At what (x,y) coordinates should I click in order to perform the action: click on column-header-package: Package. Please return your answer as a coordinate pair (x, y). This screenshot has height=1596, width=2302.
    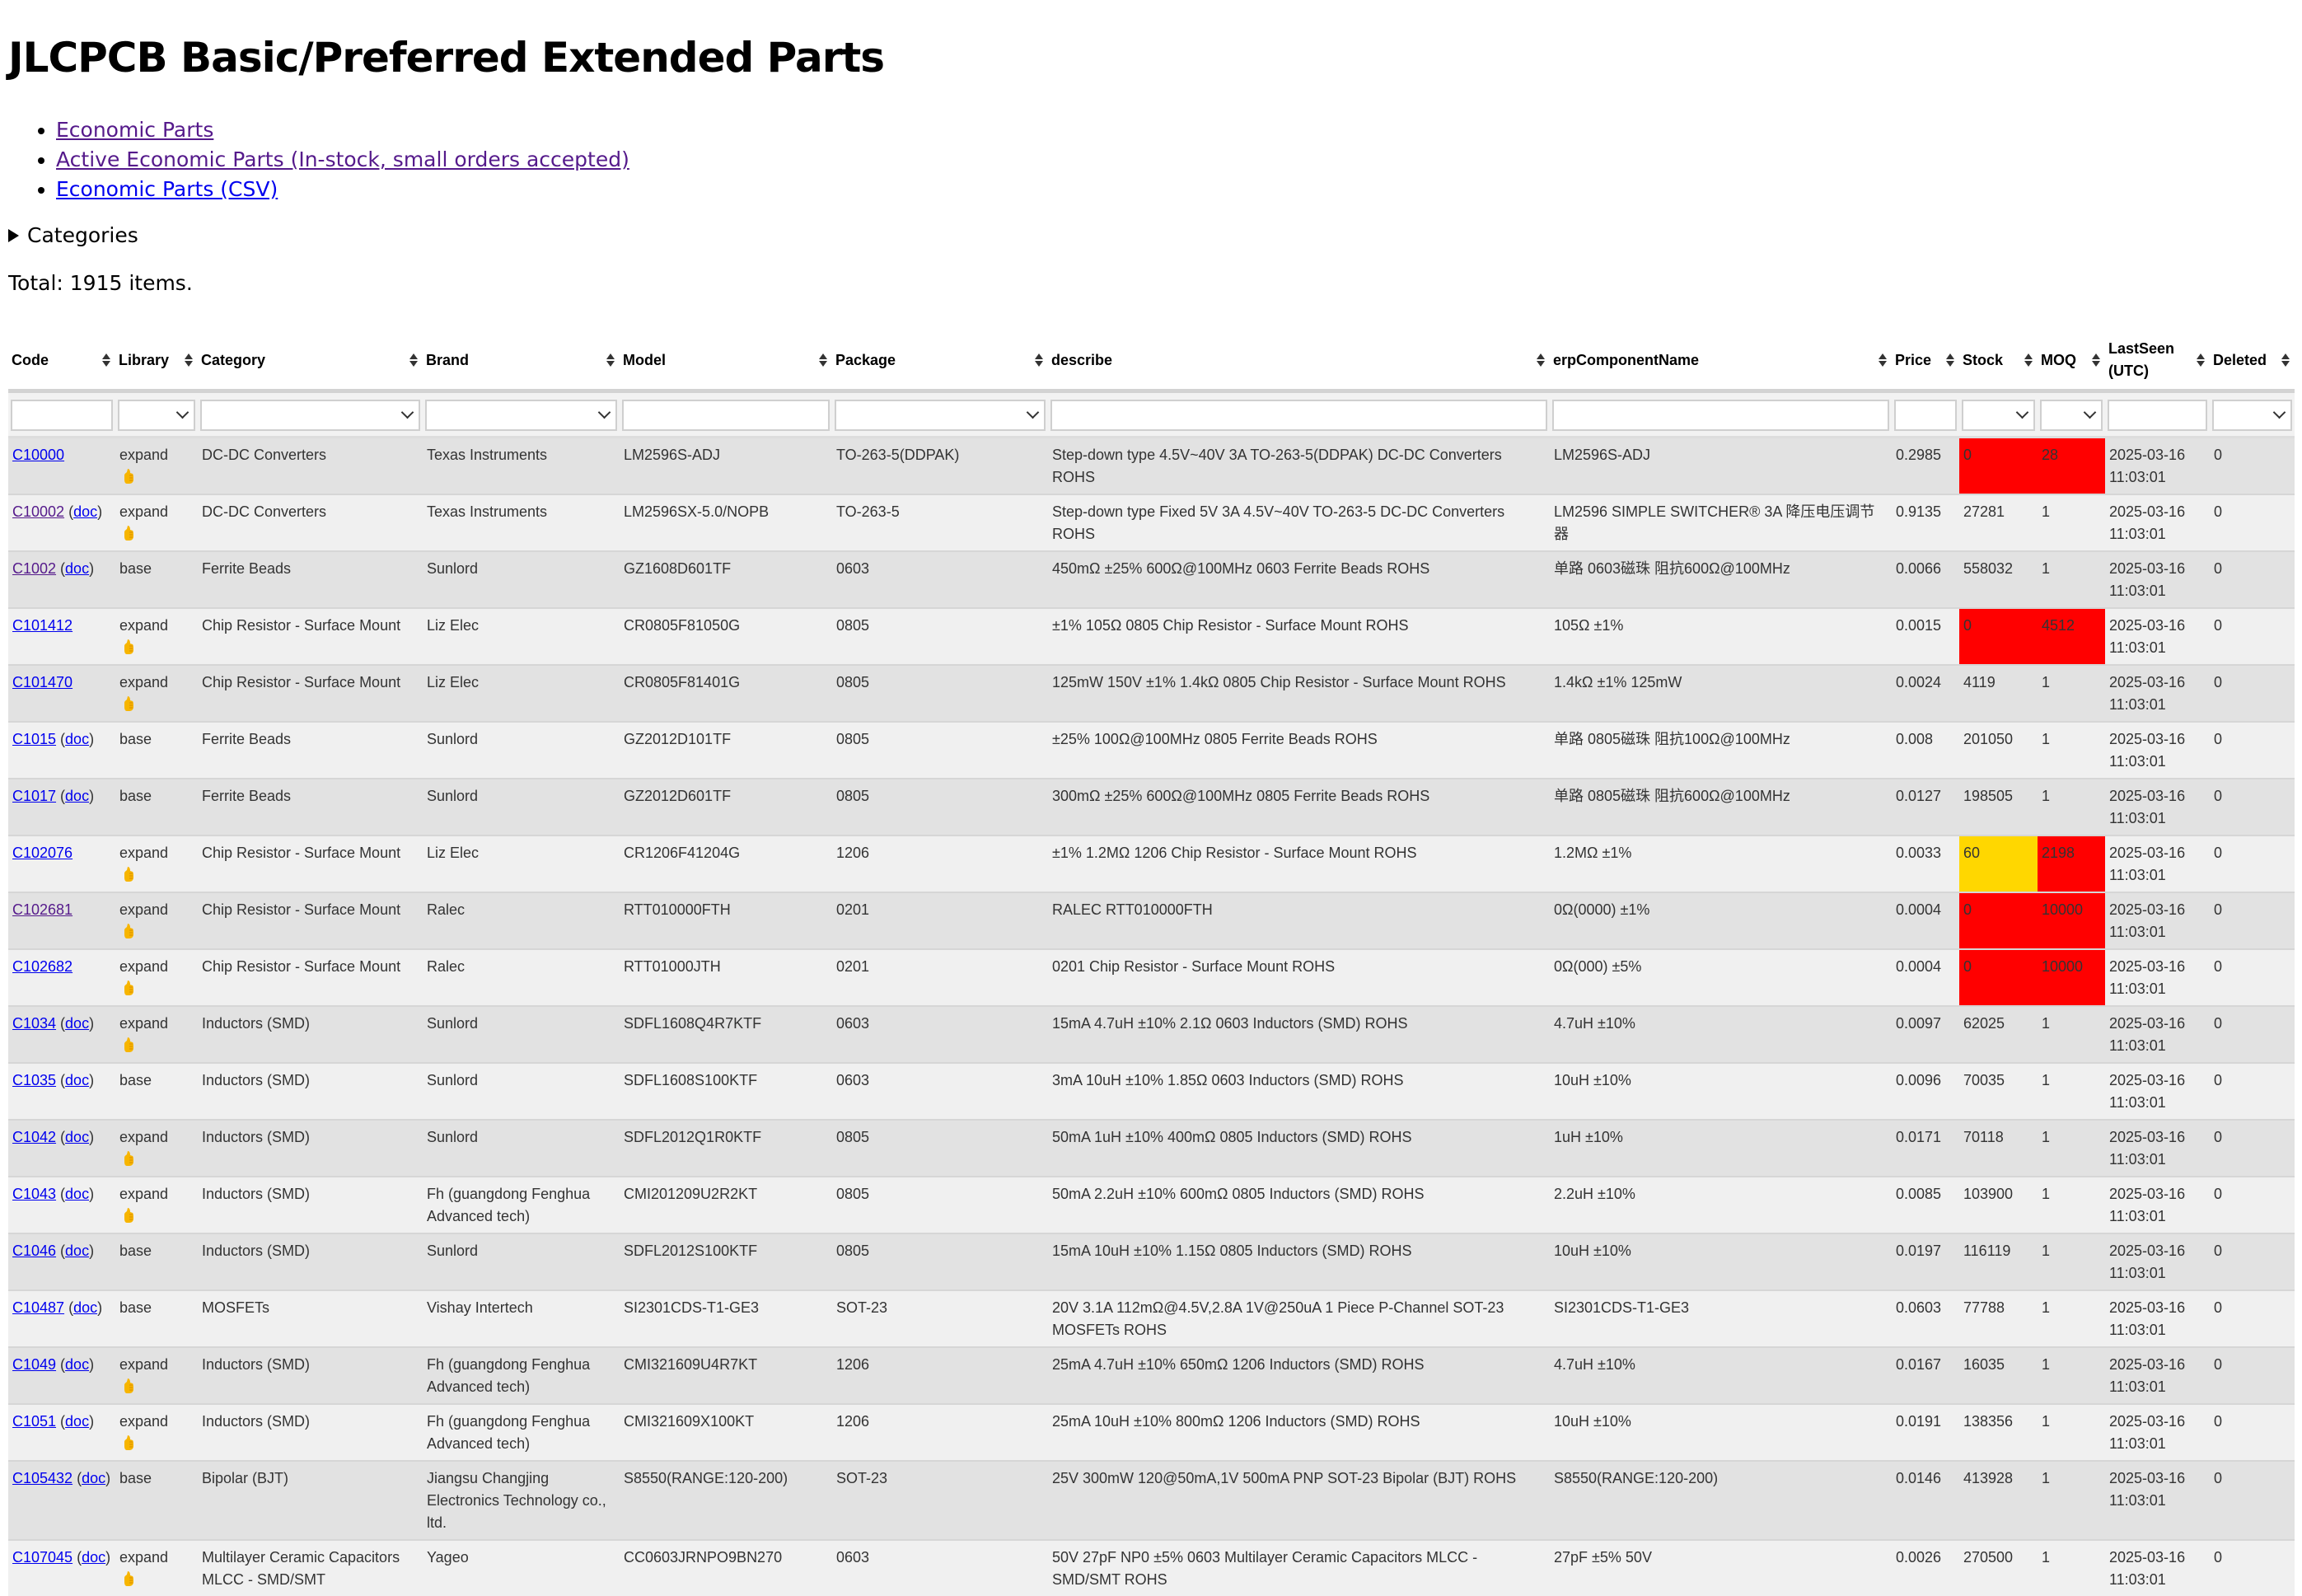
    Looking at the image, I should click on (940, 361).